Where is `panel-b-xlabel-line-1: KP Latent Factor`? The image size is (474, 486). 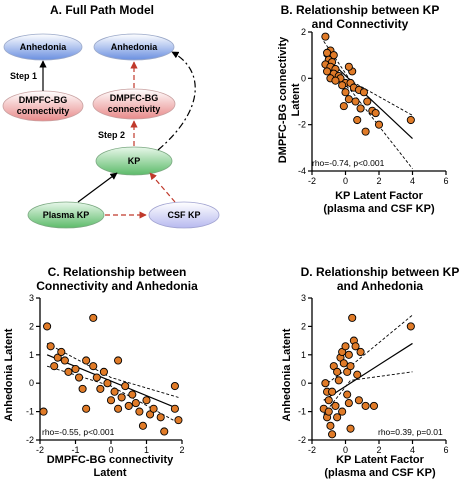 panel-b-xlabel-line-1: KP Latent Factor is located at coordinates (379, 196).